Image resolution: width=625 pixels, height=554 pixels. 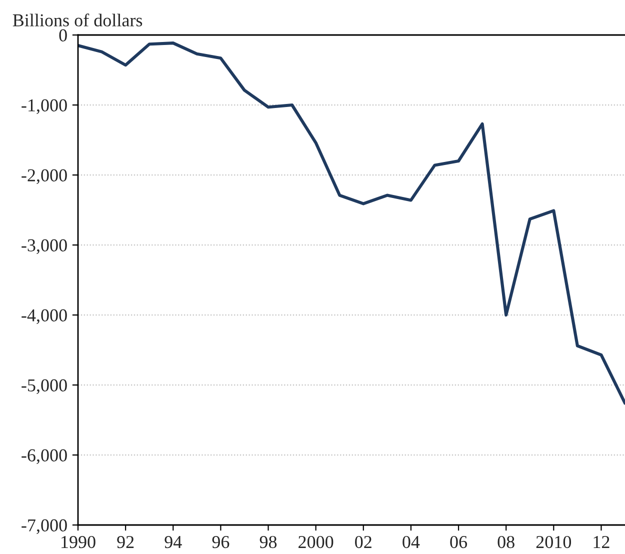 What do you see at coordinates (63, 35) in the screenshot?
I see `y-tick-label: 0` at bounding box center [63, 35].